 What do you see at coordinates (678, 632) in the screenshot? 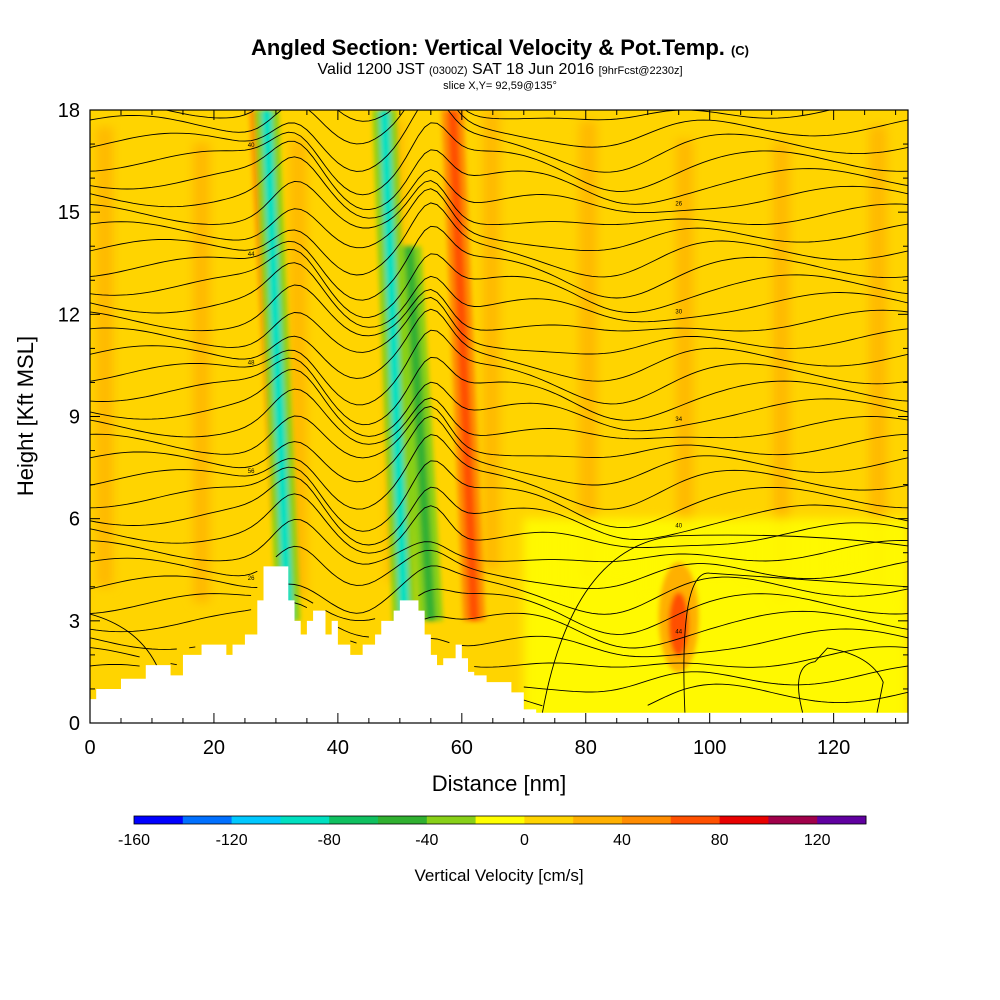
I see `contour-label: 44` at bounding box center [678, 632].